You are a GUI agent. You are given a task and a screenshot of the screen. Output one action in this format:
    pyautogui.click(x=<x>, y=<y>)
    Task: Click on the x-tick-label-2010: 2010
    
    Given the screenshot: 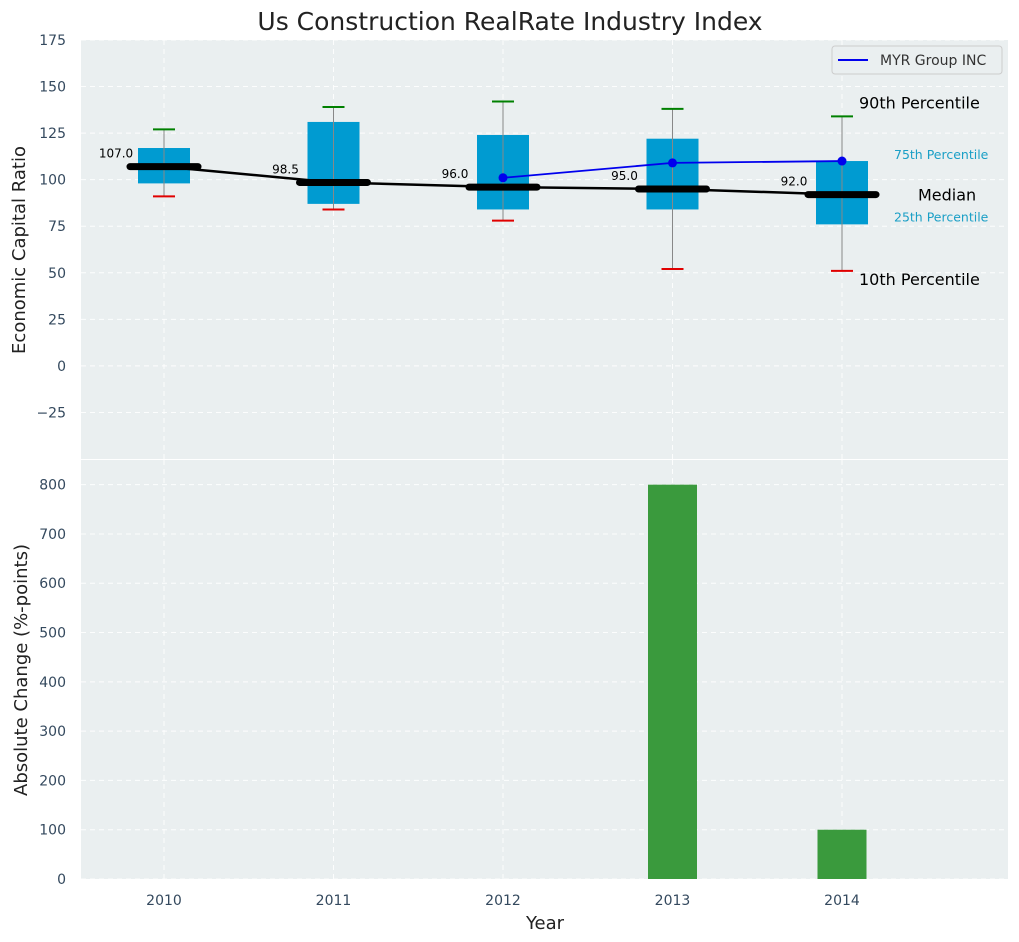 What is the action you would take?
    pyautogui.click(x=164, y=901)
    